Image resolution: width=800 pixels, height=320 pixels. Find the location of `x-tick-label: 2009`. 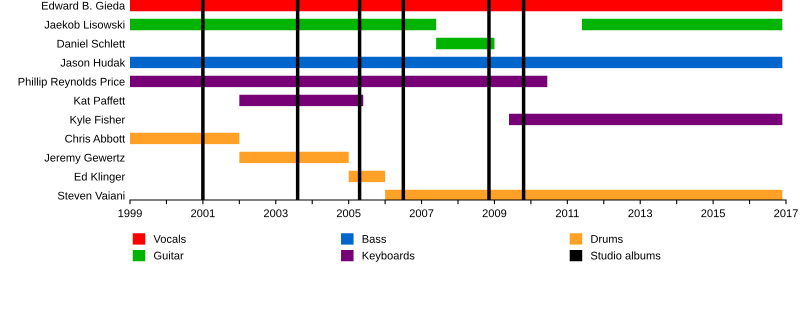

x-tick-label: 2009 is located at coordinates (494, 213).